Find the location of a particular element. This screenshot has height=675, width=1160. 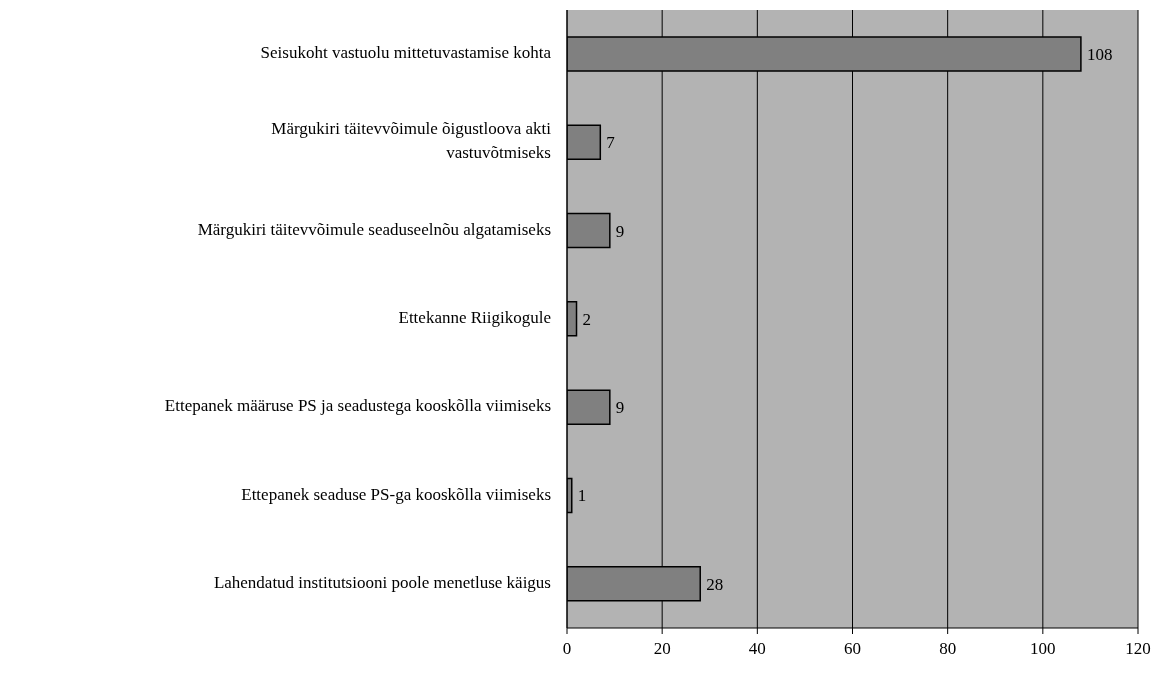

data-label: 2 is located at coordinates (587, 319).